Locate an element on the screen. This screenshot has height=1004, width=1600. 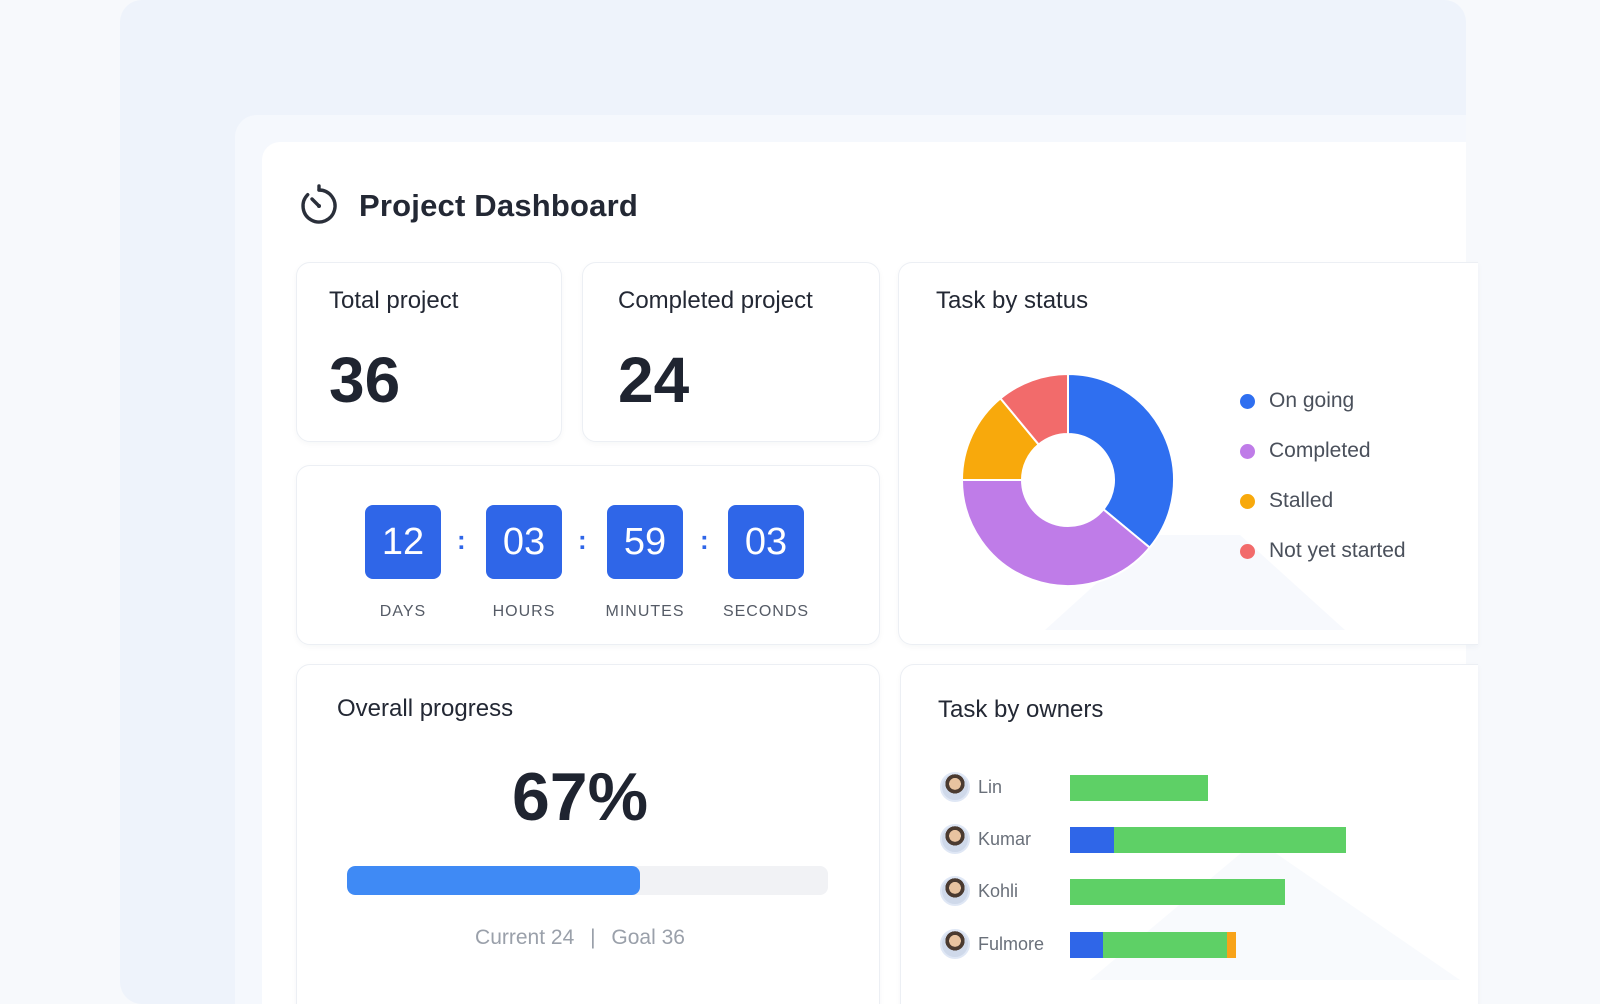
total-project-value: 36 is located at coordinates (365, 380).